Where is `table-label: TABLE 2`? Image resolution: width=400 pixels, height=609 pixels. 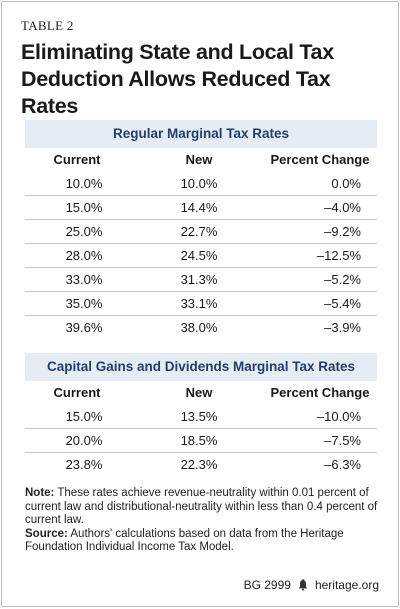 table-label: TABLE 2 is located at coordinates (47, 25).